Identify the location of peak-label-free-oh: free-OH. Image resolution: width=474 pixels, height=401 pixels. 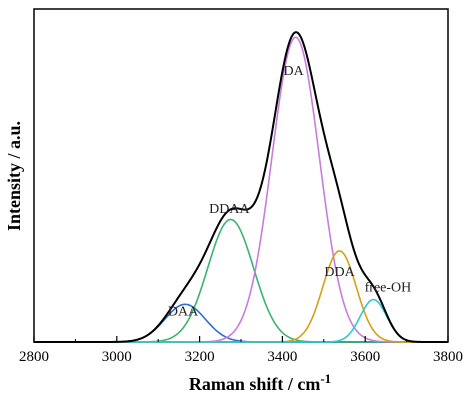
(388, 288).